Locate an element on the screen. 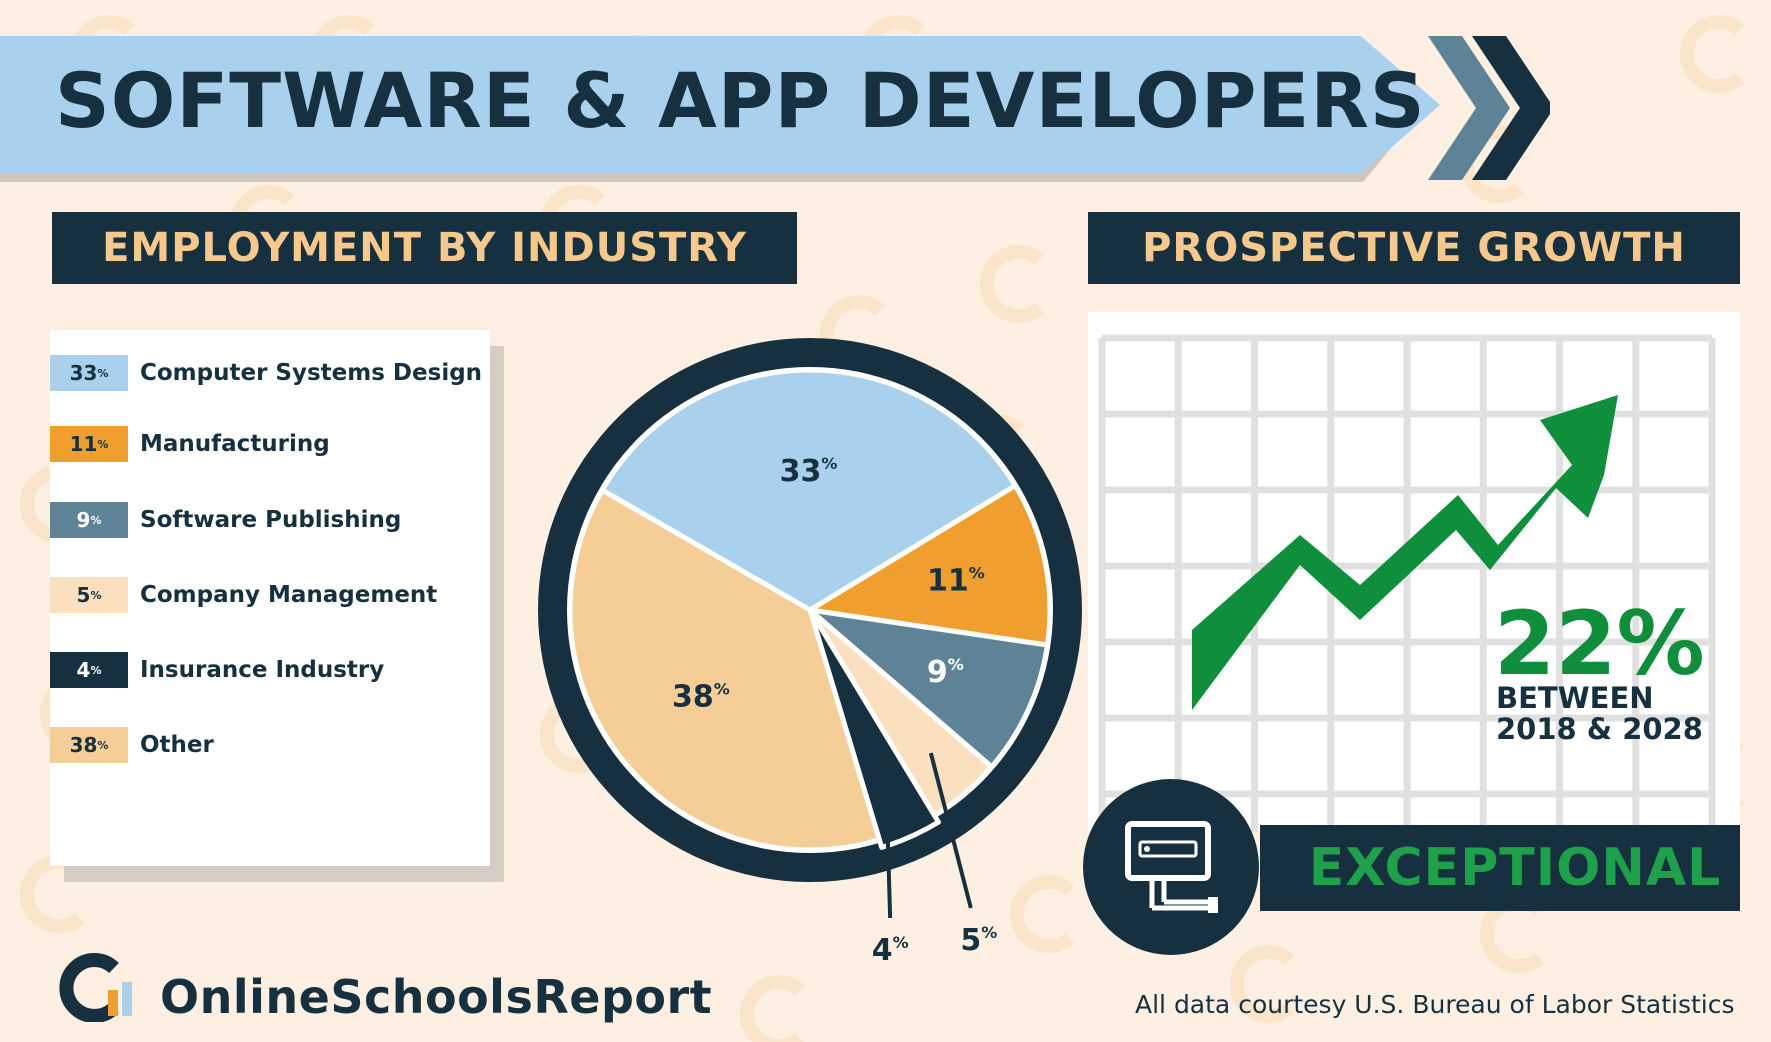 This screenshot has height=1042, width=1771. legend-swatch: 5% is located at coordinates (89, 595).